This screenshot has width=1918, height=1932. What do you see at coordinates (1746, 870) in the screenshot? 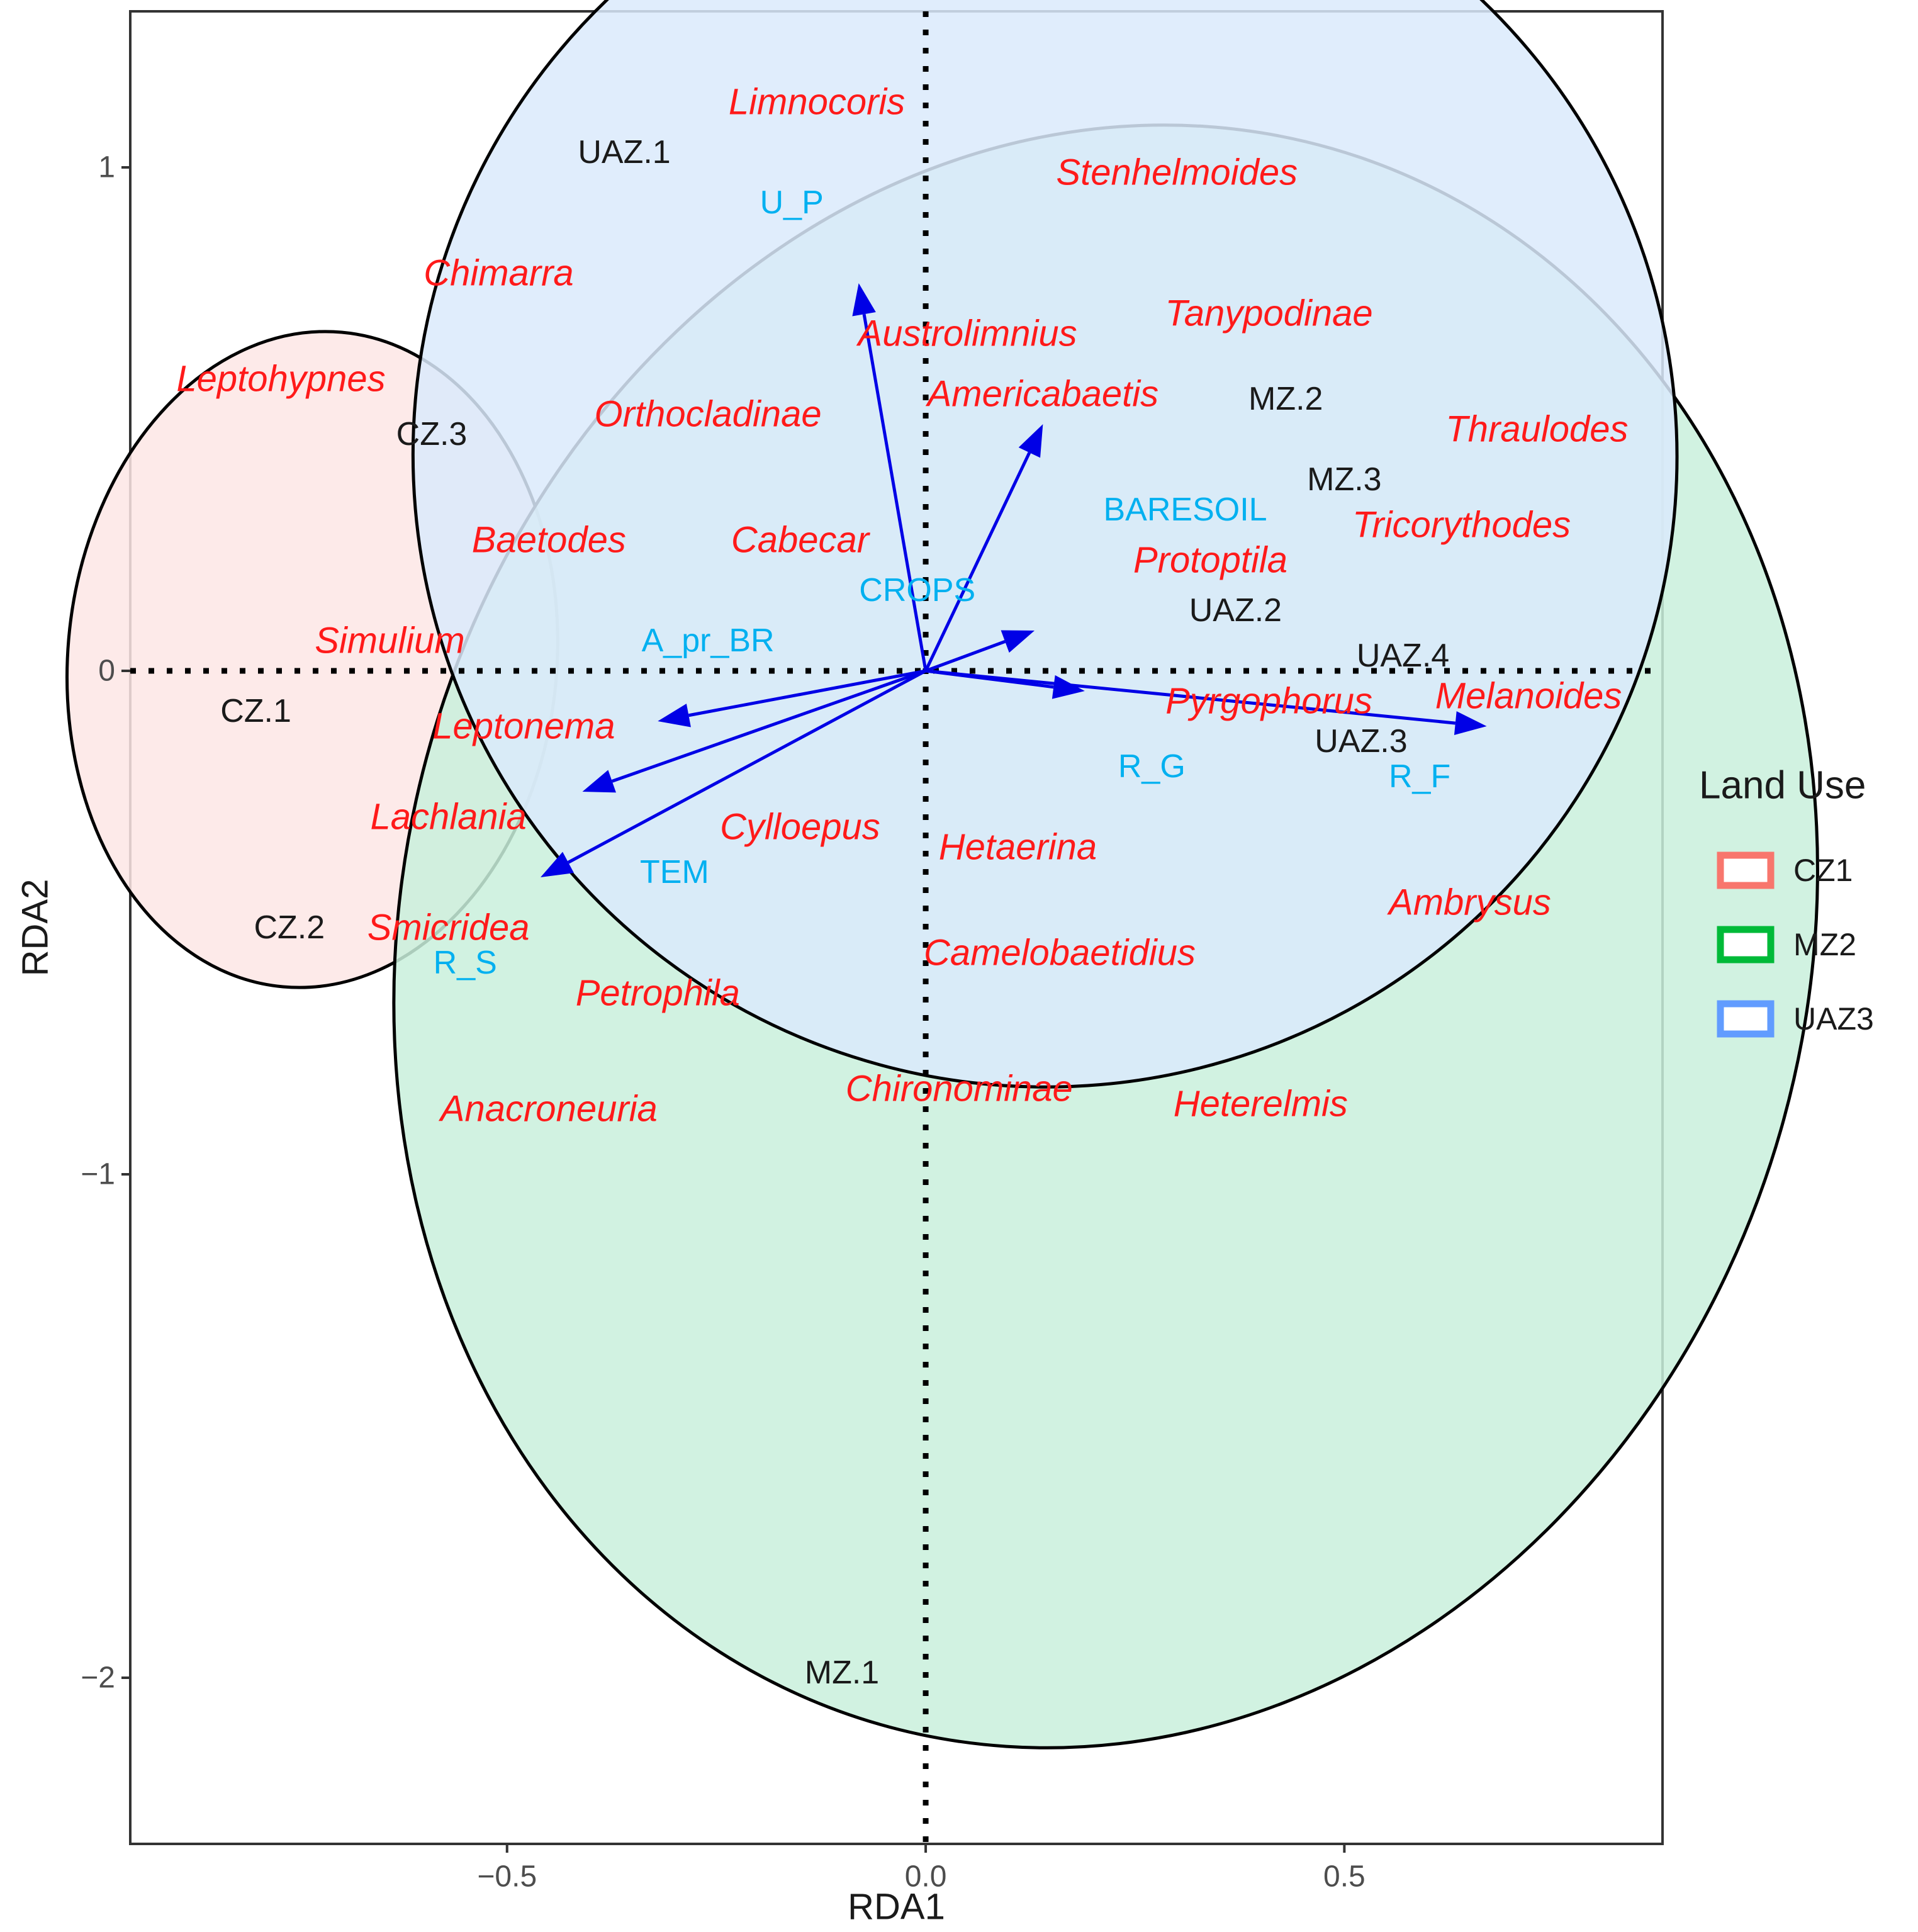
I see `legend-key-cz1` at bounding box center [1746, 870].